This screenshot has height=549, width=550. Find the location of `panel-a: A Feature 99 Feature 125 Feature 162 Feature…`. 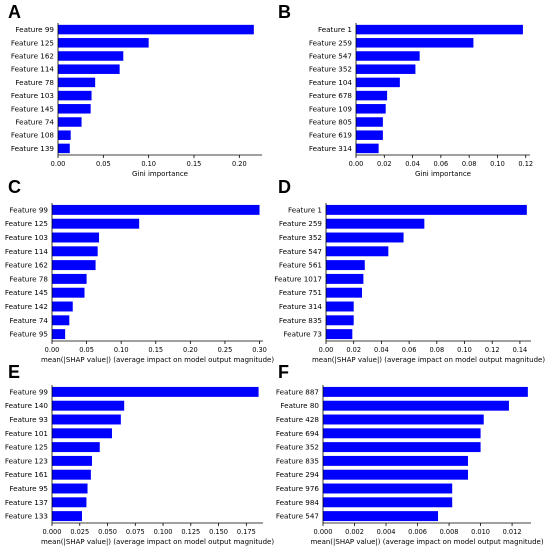

panel-a: A Feature 99 Feature 125 Feature 162 Feature… is located at coordinates (135, 90).